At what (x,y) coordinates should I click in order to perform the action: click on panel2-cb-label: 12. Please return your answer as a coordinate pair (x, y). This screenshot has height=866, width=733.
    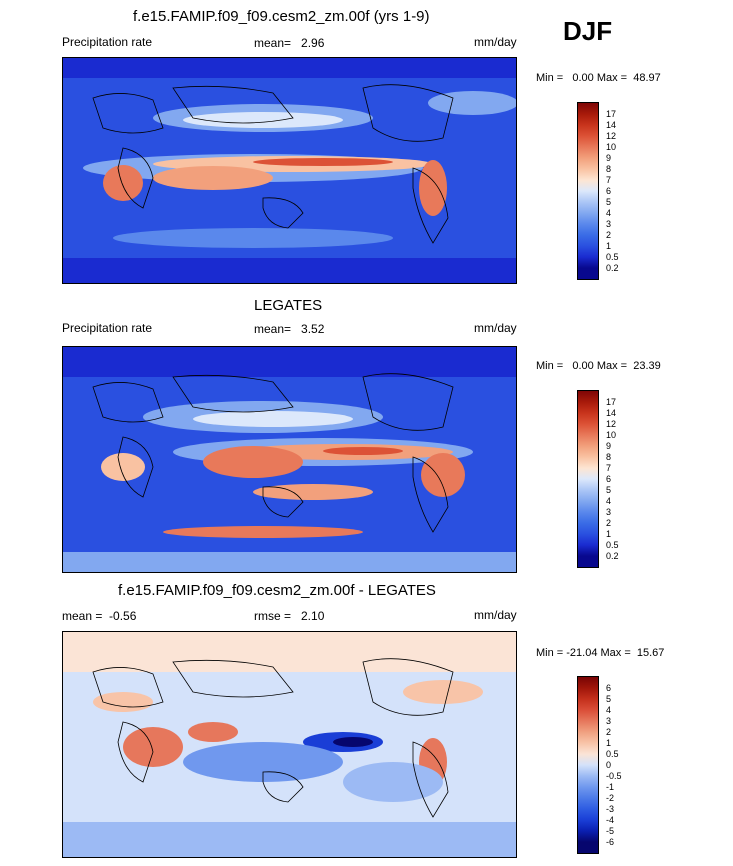
    Looking at the image, I should click on (611, 424).